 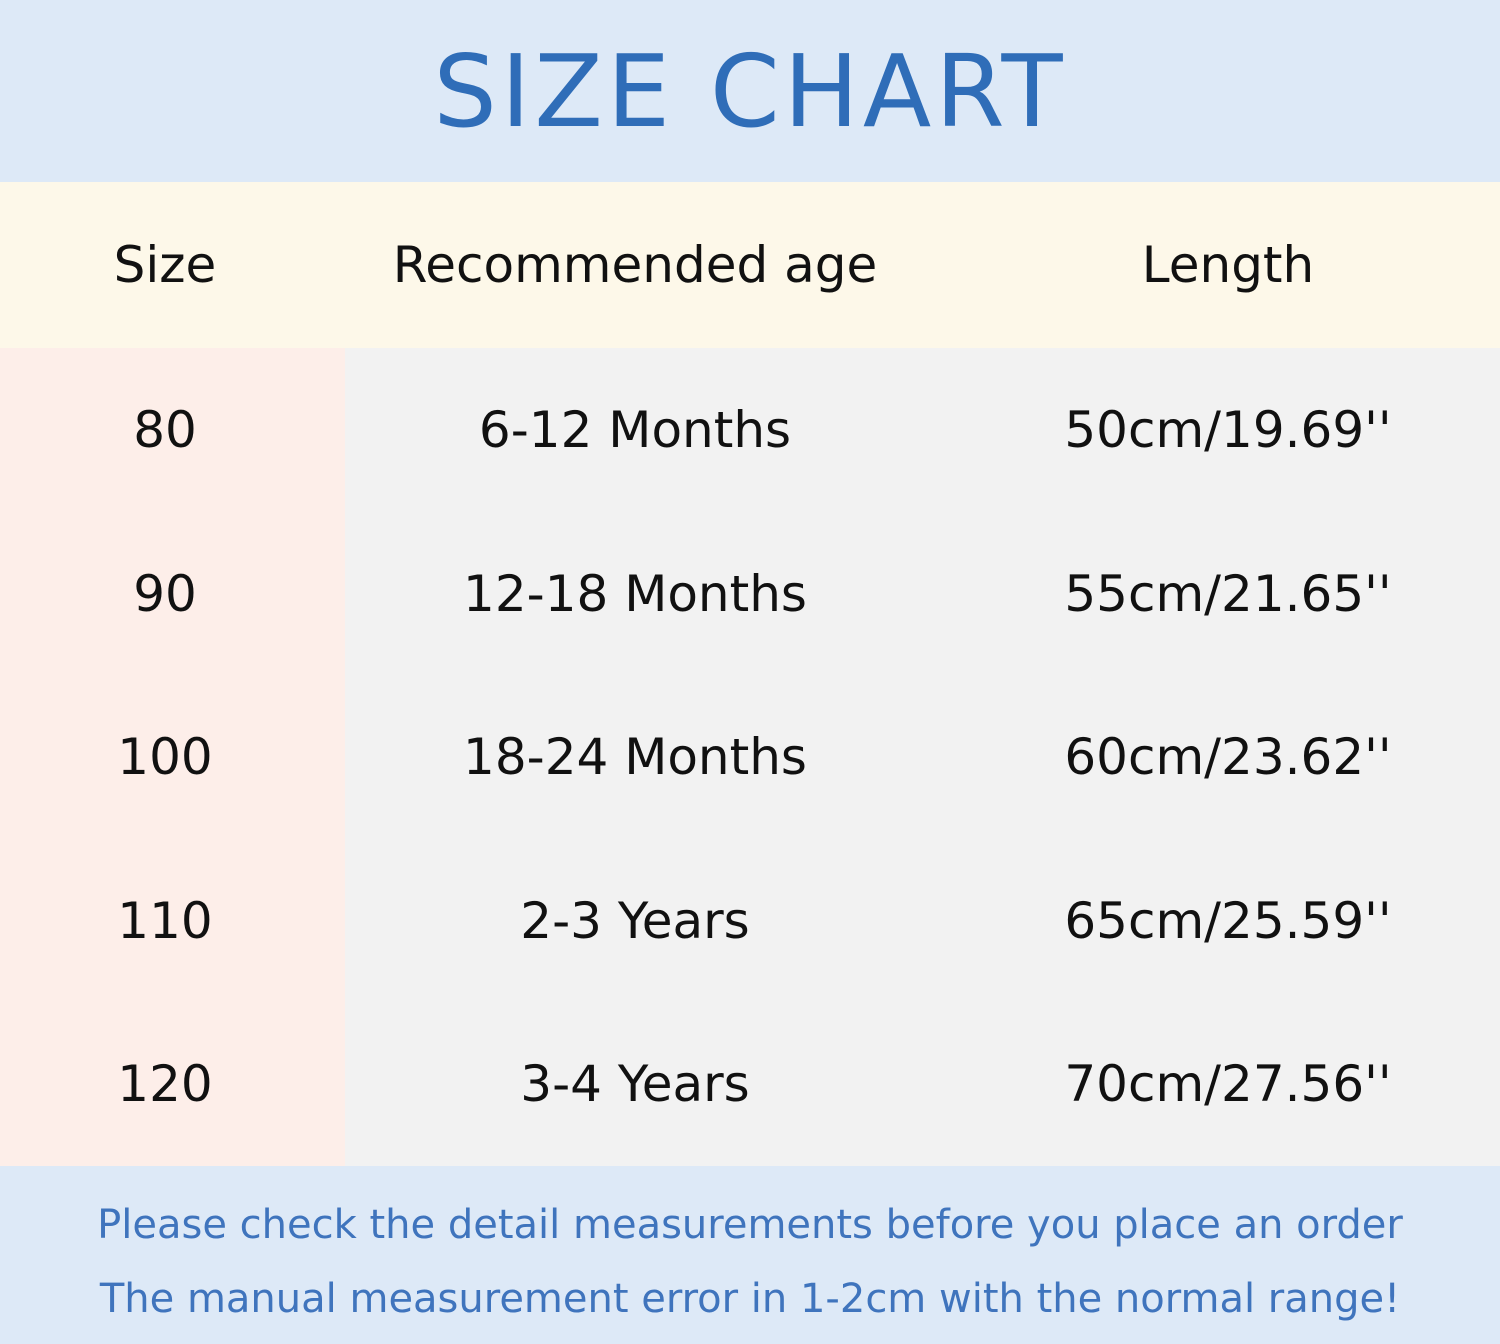 I want to click on table-cell: 50cm/19.69'', so click(x=1228, y=430).